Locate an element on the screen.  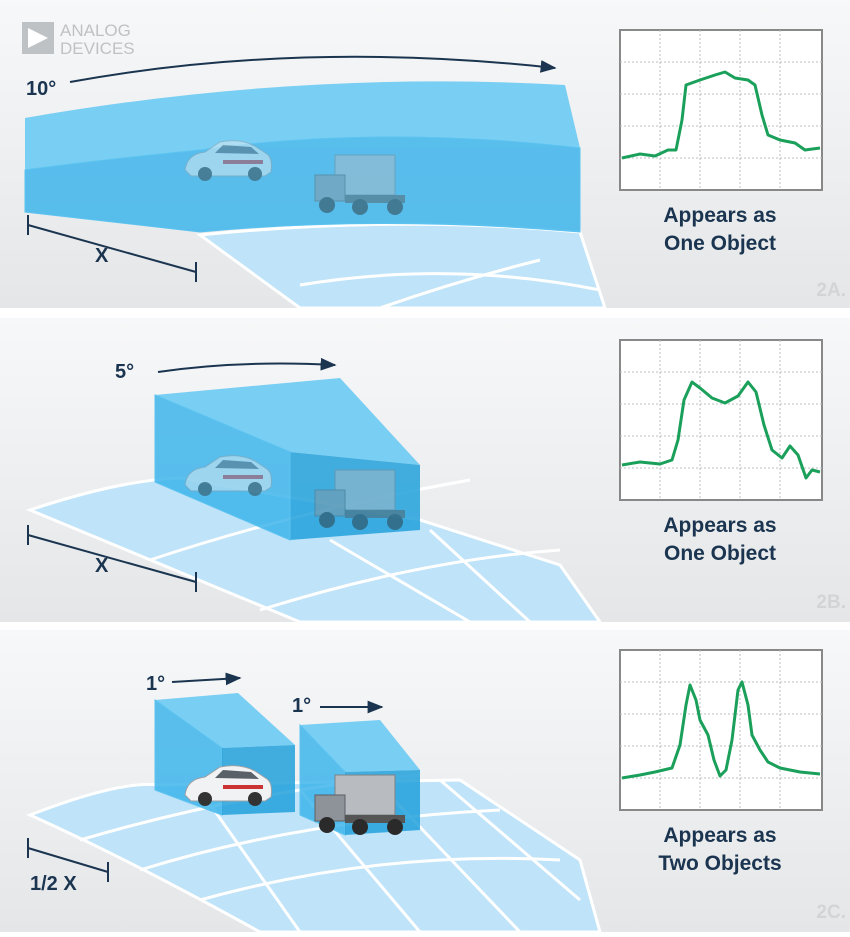
panel-label: 2C. is located at coordinates (831, 912).